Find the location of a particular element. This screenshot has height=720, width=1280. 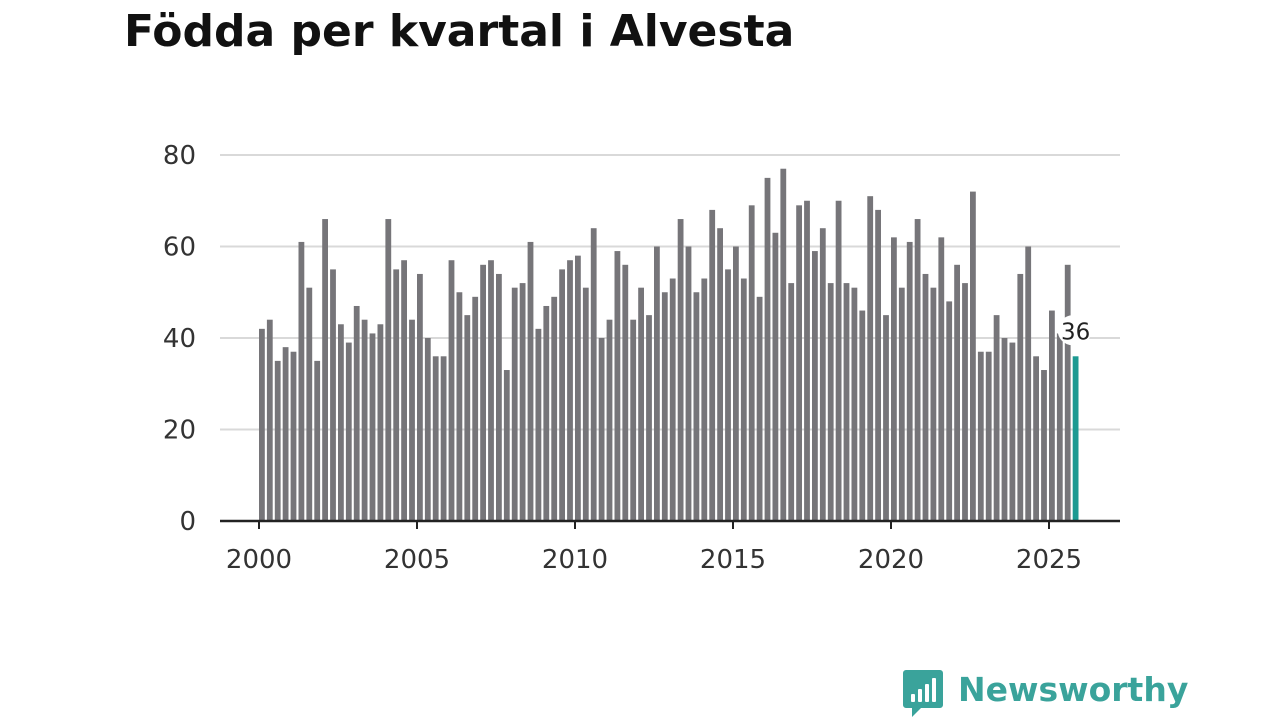

newsworthy-brand: Newsworthy is located at coordinates (1045, 693).